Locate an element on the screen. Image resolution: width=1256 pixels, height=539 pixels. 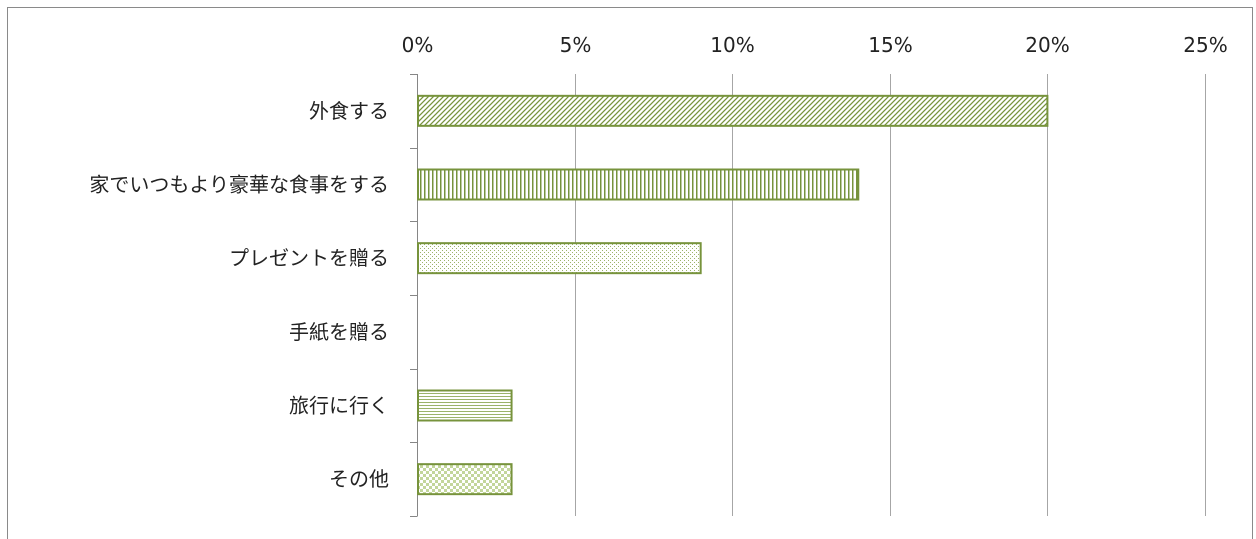
category-label: 外食する is located at coordinates (349, 111).